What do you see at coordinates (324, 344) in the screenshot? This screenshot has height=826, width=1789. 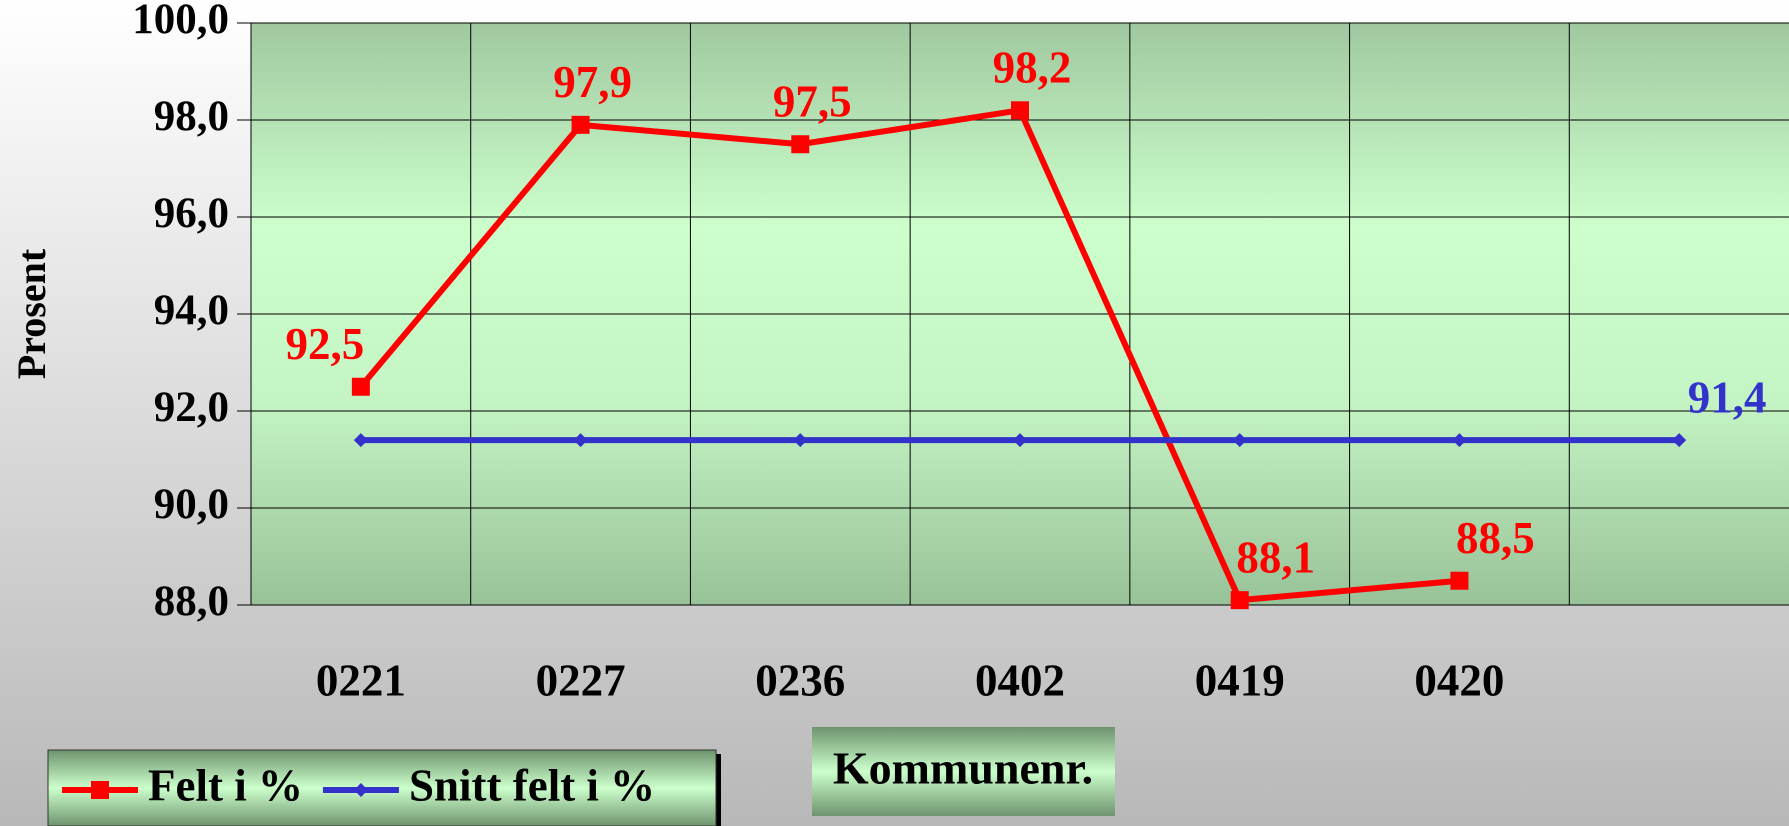 I see `data-label: 92,5` at bounding box center [324, 344].